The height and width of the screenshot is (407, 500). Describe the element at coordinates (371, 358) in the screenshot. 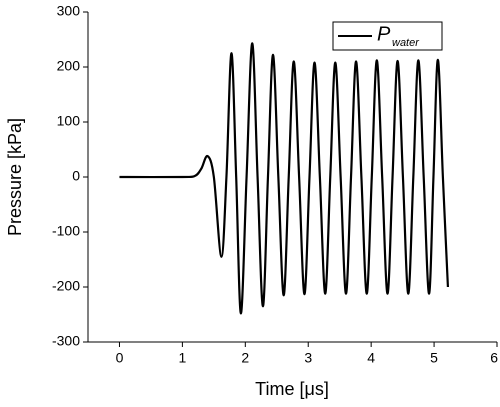

I see `x-tick-label: 4` at that location.